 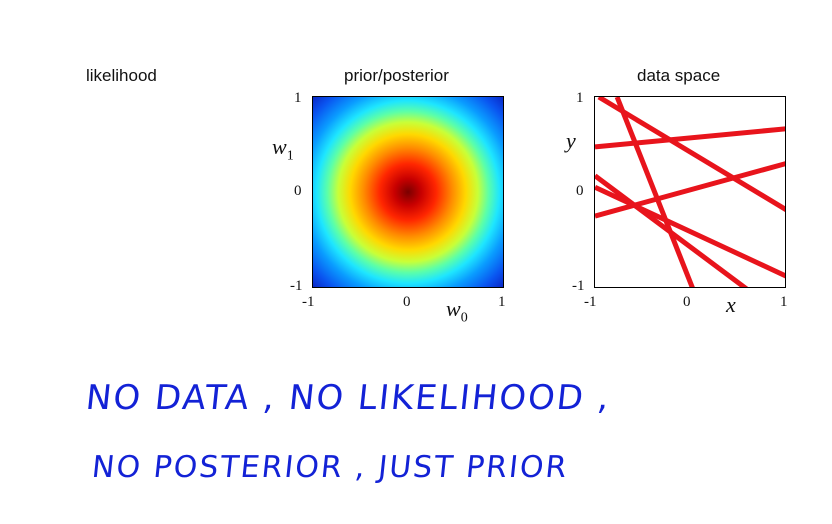 What do you see at coordinates (590, 302) in the screenshot?
I see `data-x-tick-left: -1` at bounding box center [590, 302].